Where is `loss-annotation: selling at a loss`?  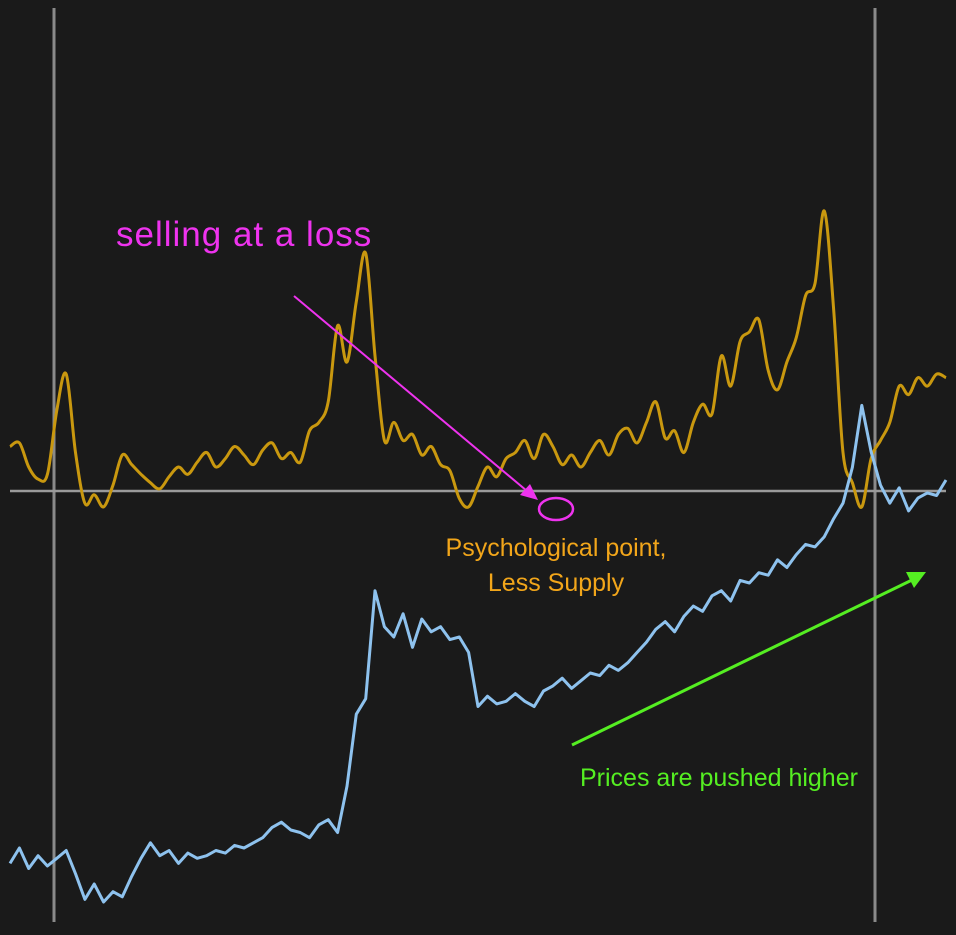 loss-annotation: selling at a loss is located at coordinates (244, 234).